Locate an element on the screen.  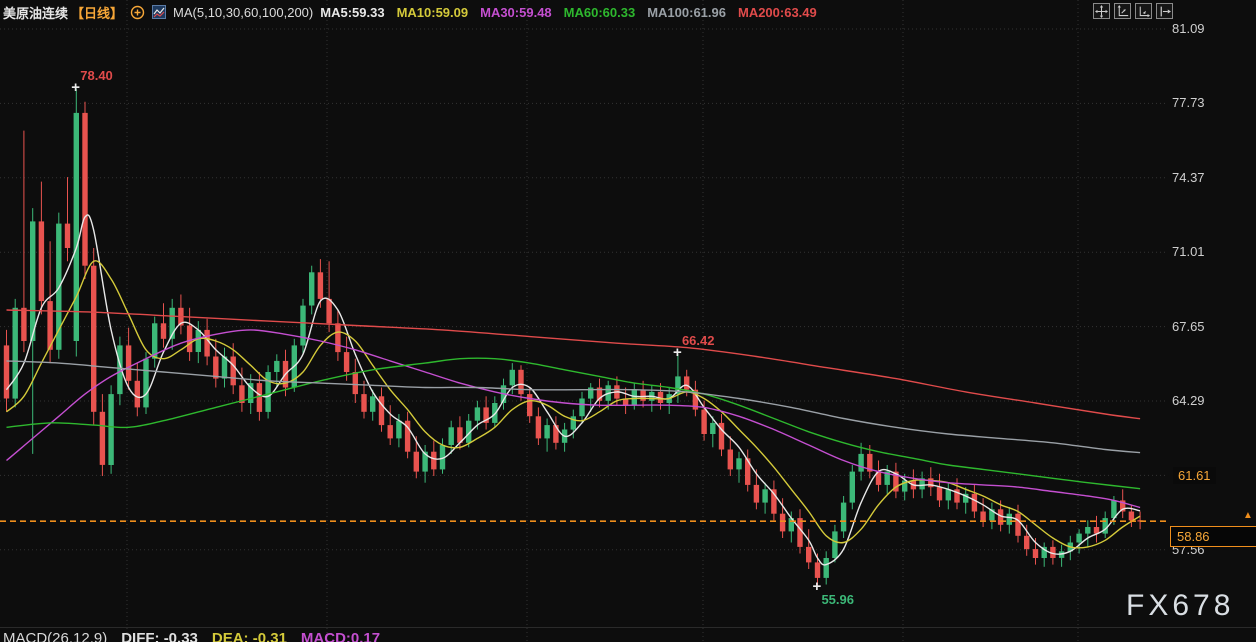
y-axis-label: 74.37 is located at coordinates (1188, 177).